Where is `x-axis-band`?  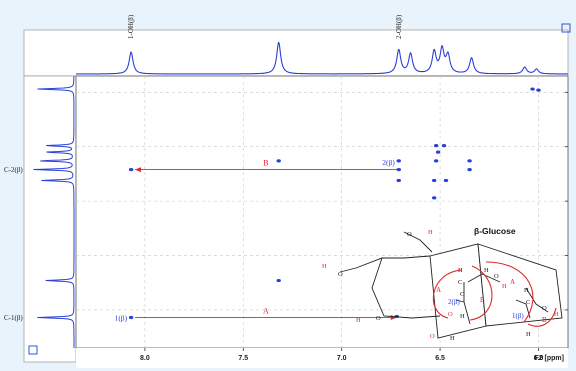 x-axis-band is located at coordinates (322, 358).